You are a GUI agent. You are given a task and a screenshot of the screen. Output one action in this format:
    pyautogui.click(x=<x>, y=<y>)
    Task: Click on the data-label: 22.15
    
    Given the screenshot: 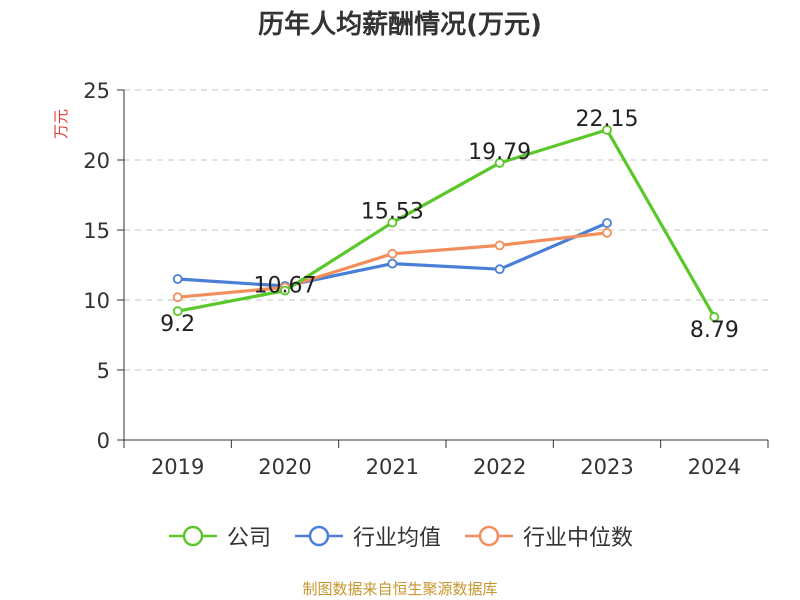 What is the action you would take?
    pyautogui.click(x=607, y=119)
    